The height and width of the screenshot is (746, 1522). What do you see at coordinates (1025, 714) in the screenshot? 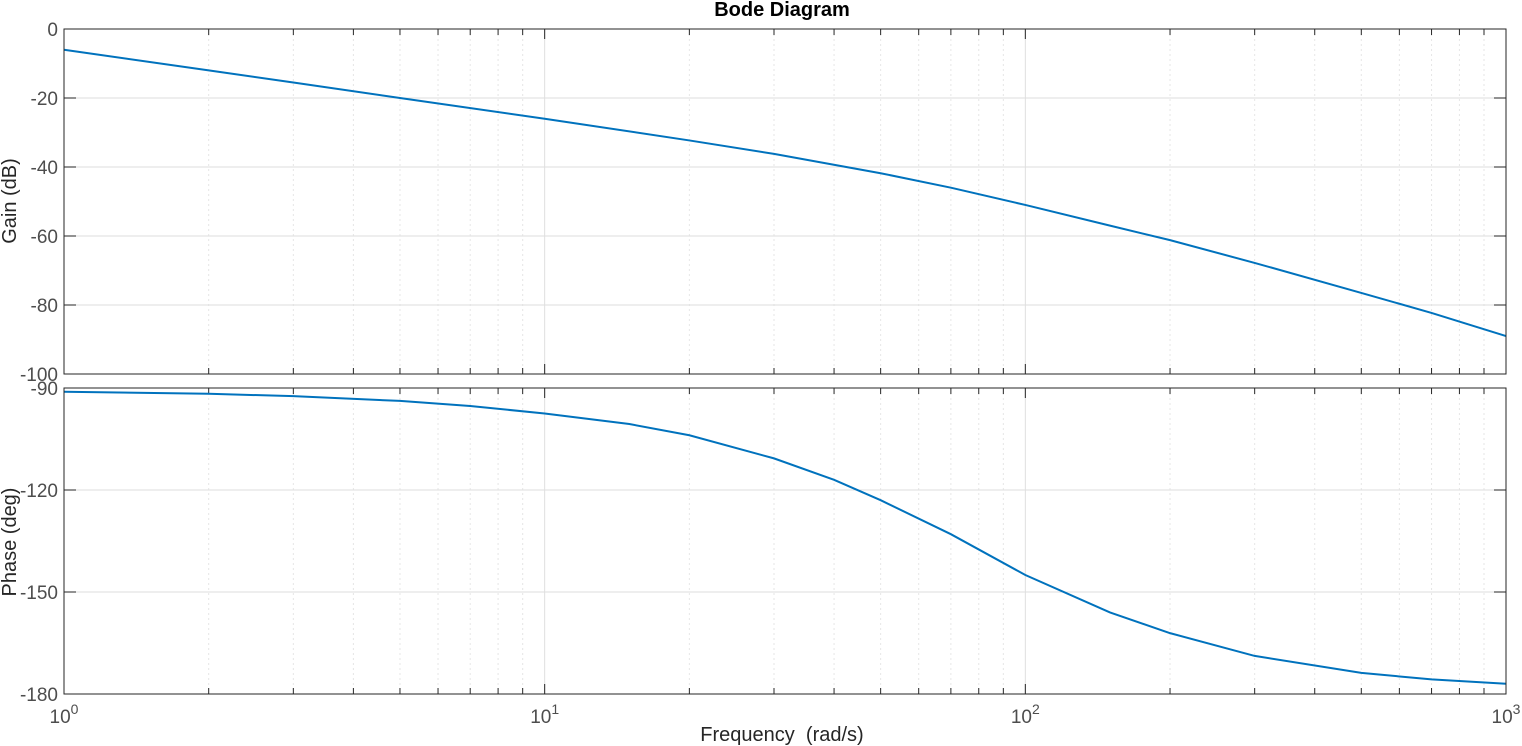
I see `x-tick-label: 10²` at bounding box center [1025, 714].